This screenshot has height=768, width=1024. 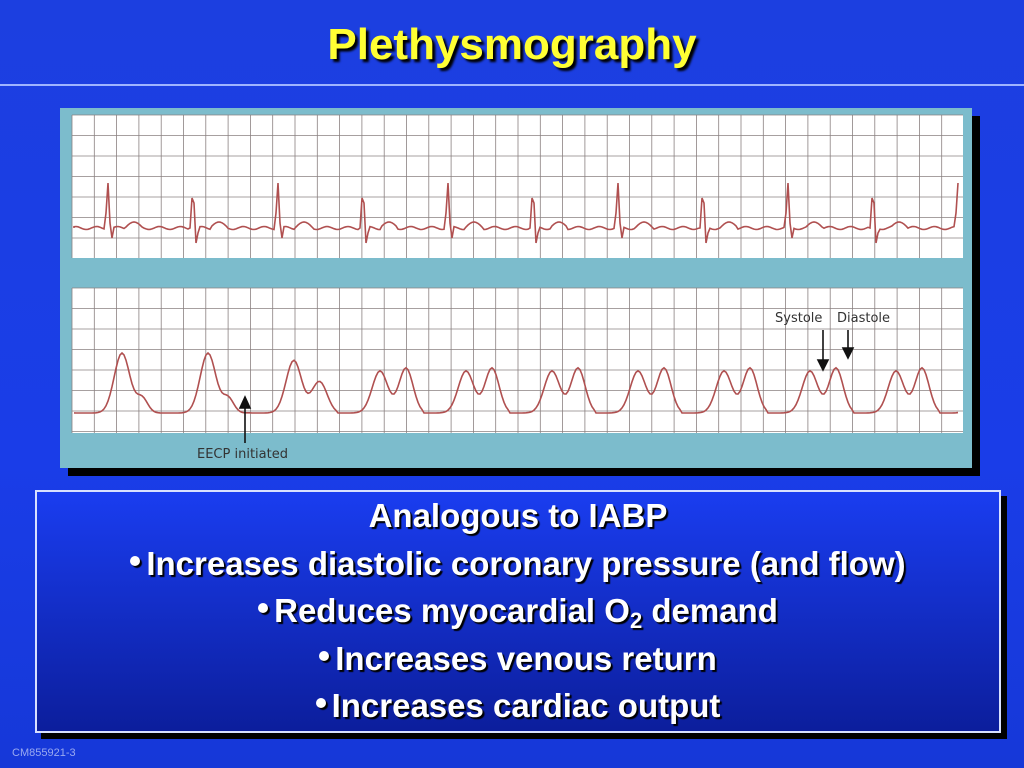 I want to click on subscript: 2, so click(x=636, y=620).